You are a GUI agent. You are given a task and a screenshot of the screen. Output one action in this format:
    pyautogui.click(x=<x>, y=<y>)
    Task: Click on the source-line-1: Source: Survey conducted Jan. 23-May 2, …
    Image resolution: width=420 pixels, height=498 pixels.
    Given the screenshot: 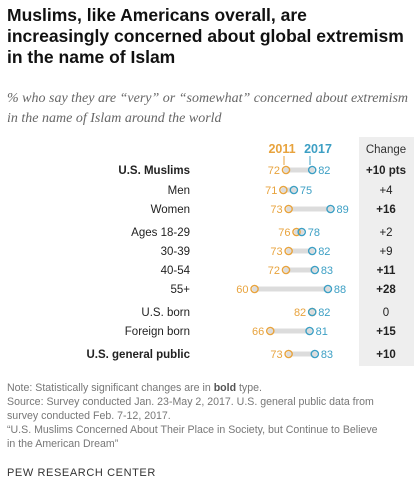 What is the action you would take?
    pyautogui.click(x=190, y=402)
    